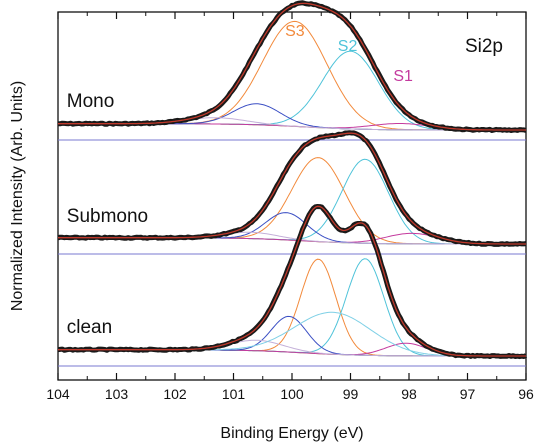 This screenshot has height=444, width=536. Describe the element at coordinates (89, 327) in the screenshot. I see `panel-label-clean: clean` at that location.